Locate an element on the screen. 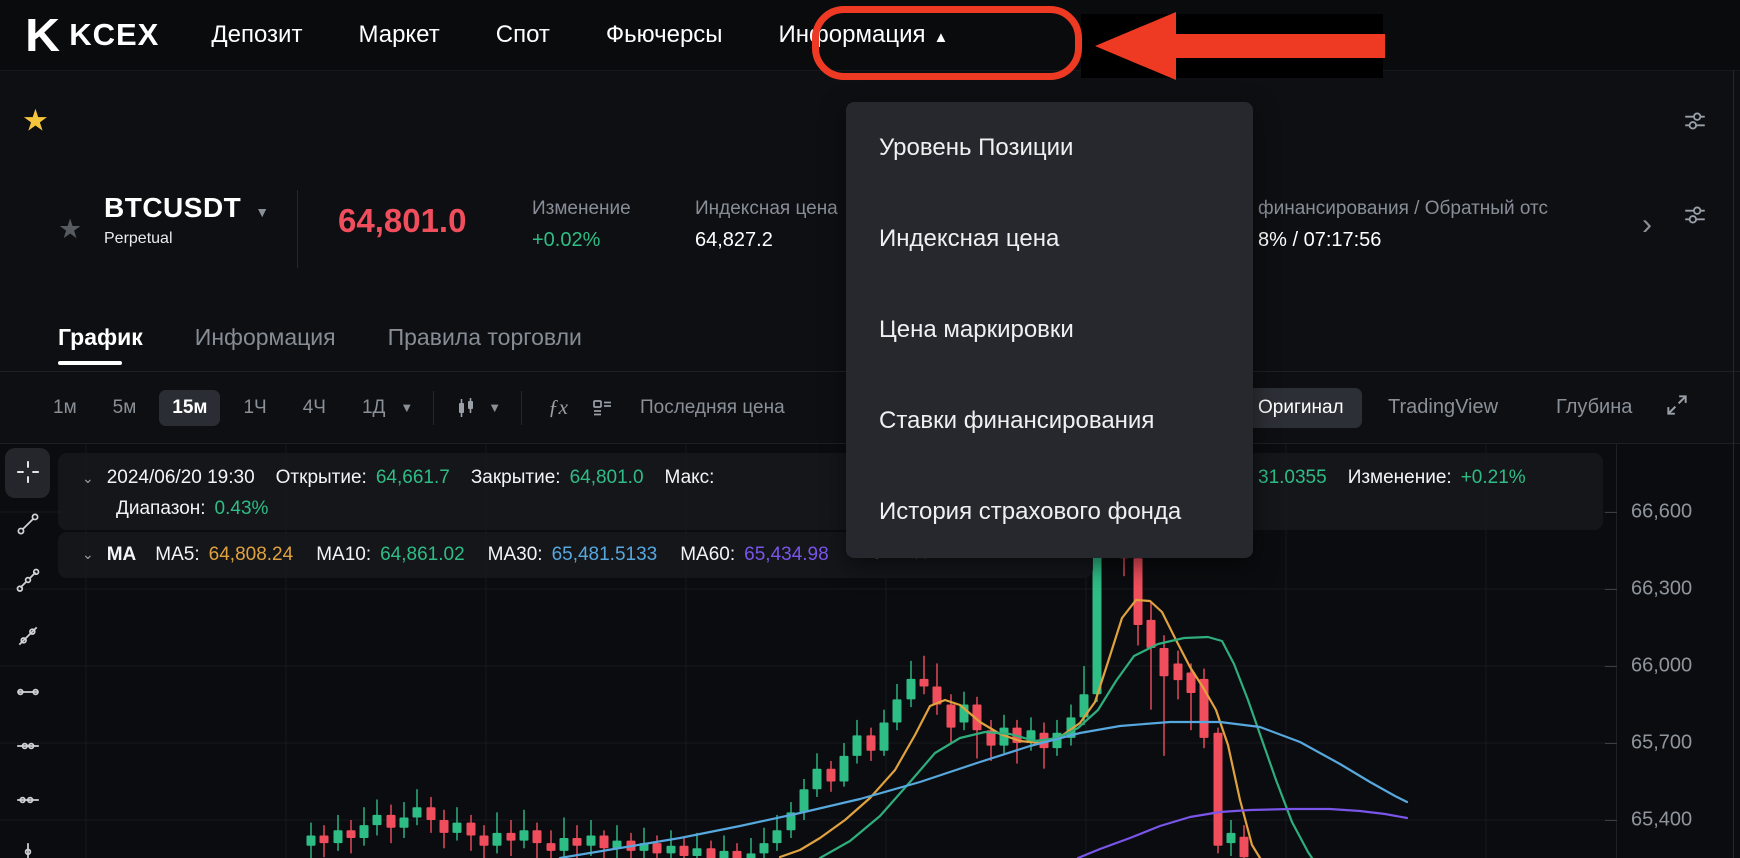 The image size is (1740, 858). nav-item-2: Маркет is located at coordinates (399, 34).